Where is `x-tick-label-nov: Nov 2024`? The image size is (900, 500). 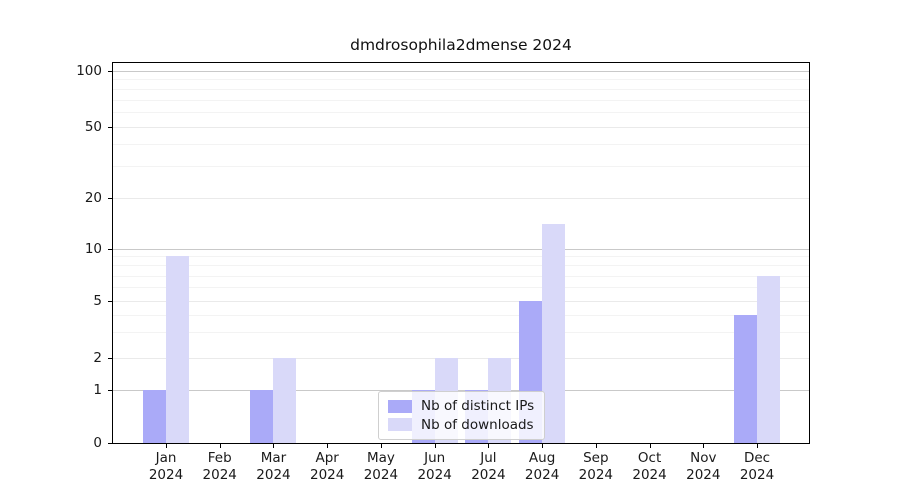 x-tick-label-nov: Nov 2024 is located at coordinates (703, 466).